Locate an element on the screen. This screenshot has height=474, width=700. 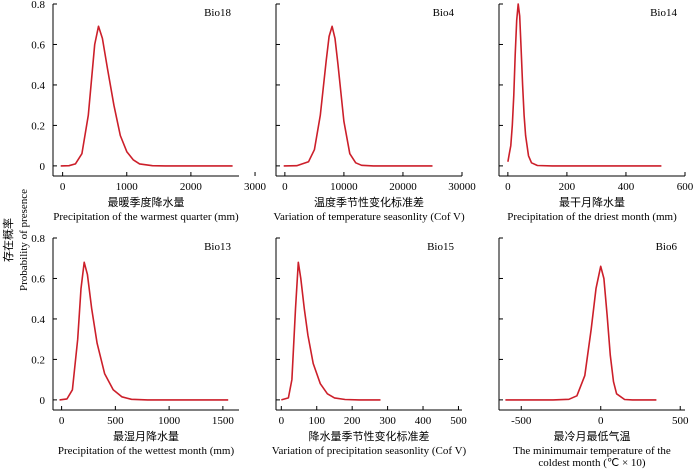
x-axis-title-cn: 最干月降水量 is located at coordinates (592, 202).